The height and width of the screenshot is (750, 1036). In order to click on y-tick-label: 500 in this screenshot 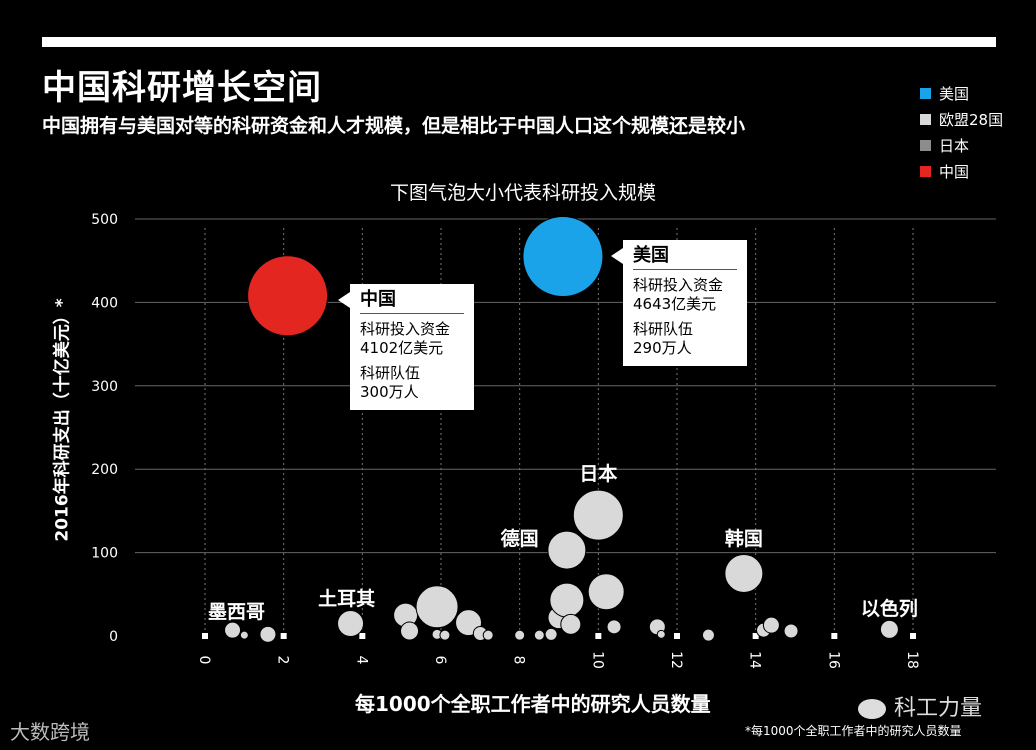, I will do `click(104, 220)`.